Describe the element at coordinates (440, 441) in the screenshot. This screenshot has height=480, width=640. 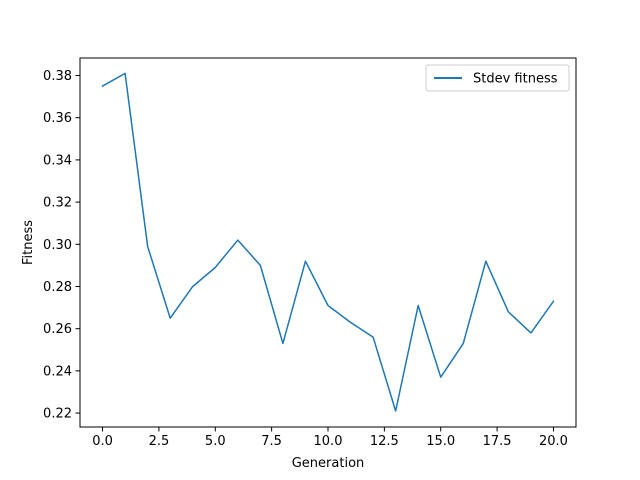
I see `x-tick-label: 15.0` at that location.